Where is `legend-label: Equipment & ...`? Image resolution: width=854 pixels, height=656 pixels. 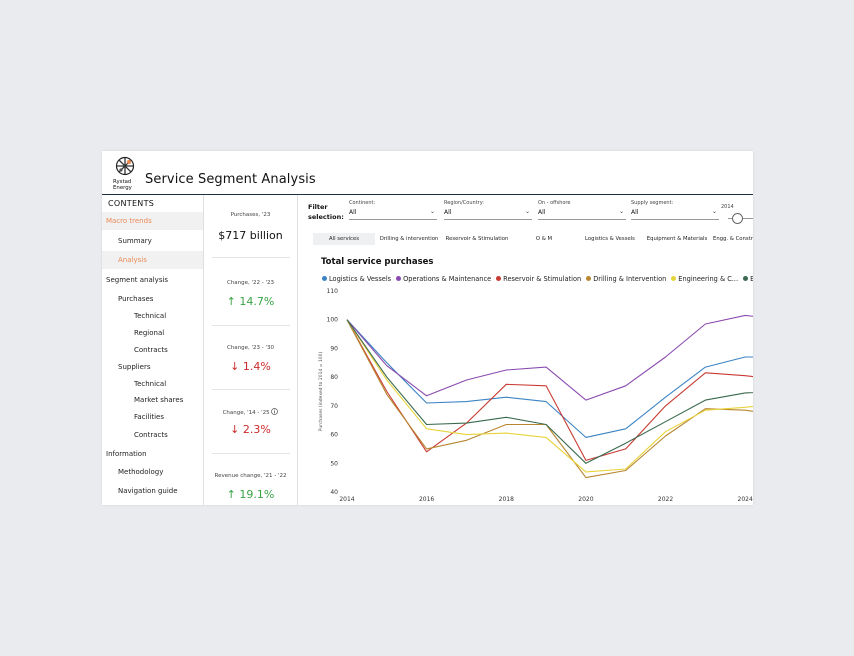
legend-label: Equipment & ... is located at coordinates (751, 279).